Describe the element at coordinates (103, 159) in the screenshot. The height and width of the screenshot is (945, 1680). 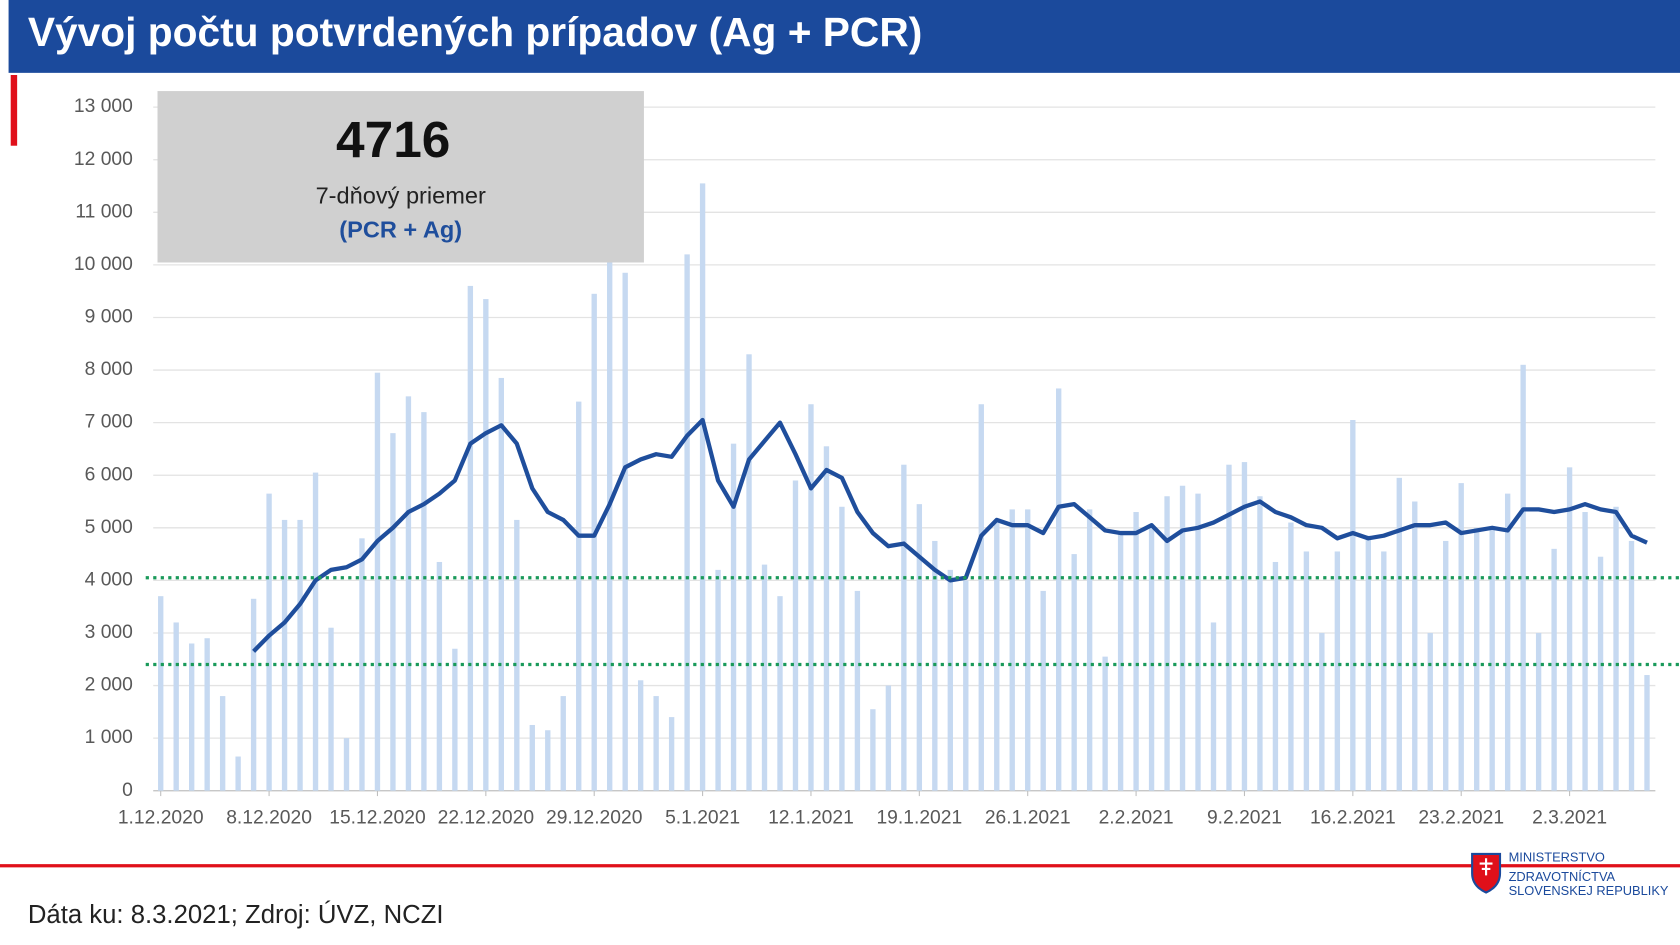
I see `y-tick-label: 12 000` at that location.